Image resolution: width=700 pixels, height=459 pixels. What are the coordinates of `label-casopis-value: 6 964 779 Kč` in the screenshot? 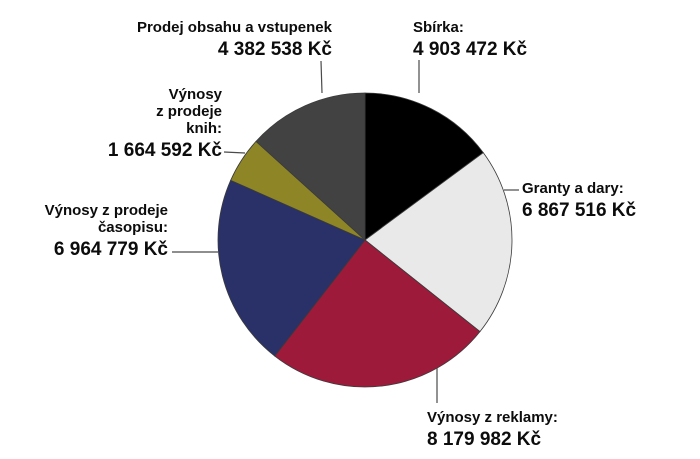 It's located at (110, 249).